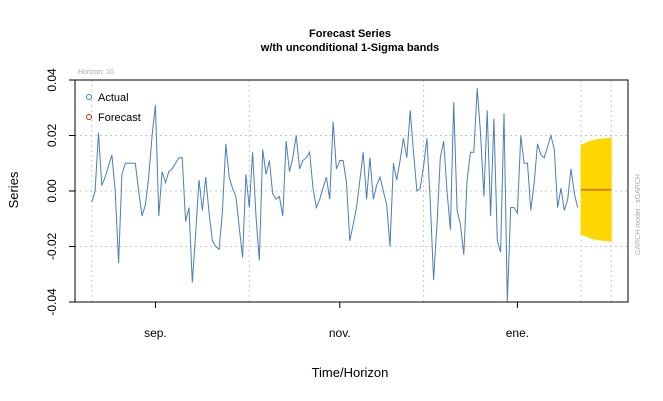 The image size is (663, 401). I want to click on x-tick-label: nov., so click(340, 333).